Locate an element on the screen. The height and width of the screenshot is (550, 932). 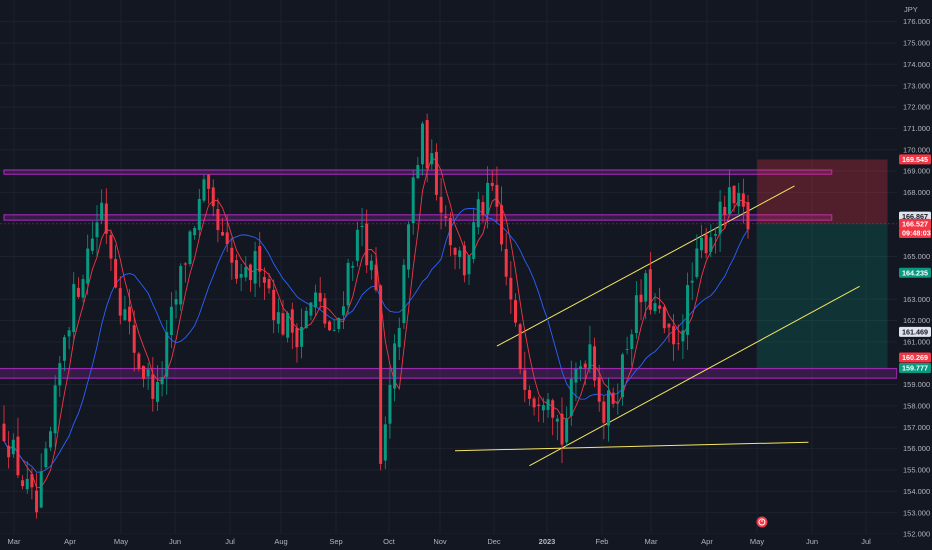
price-badge: 169.545 is located at coordinates (915, 159).